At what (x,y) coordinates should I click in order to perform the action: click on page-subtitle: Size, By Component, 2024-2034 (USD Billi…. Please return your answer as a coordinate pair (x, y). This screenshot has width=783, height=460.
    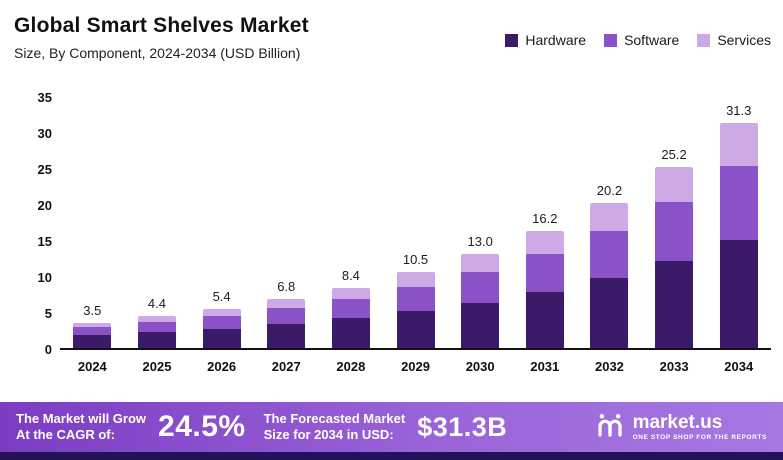
    Looking at the image, I should click on (157, 53).